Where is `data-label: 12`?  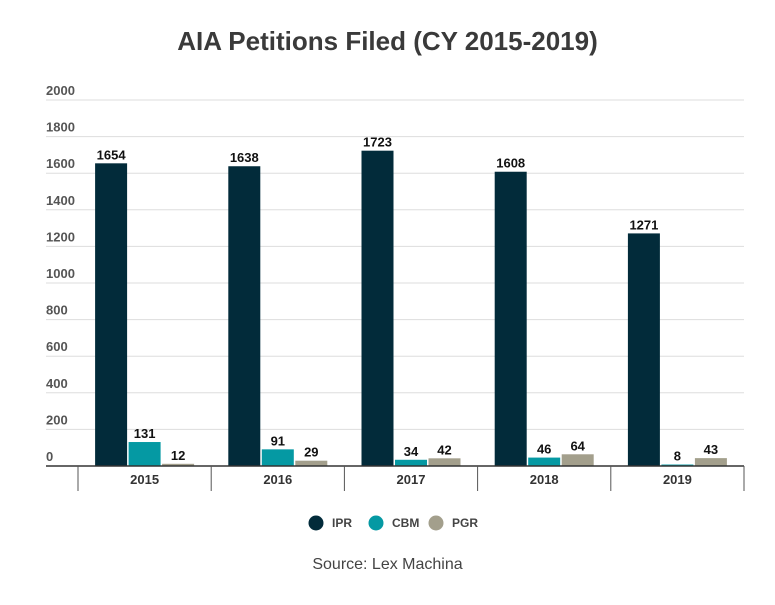
data-label: 12 is located at coordinates (178, 455).